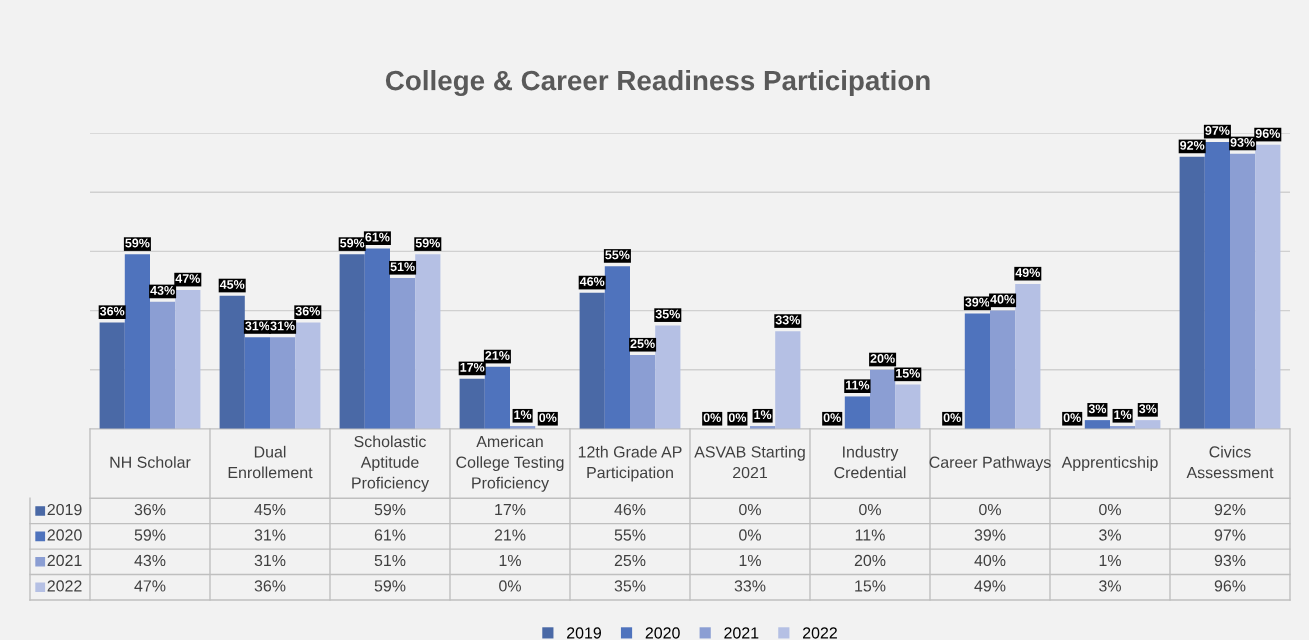  Describe the element at coordinates (750, 586) in the screenshot. I see `data-label: 33%` at that location.